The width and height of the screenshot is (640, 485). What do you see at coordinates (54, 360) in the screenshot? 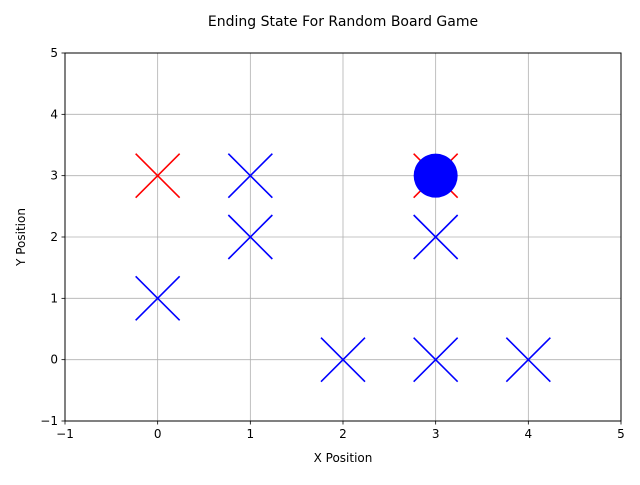
I see `y-tick-label: 0` at bounding box center [54, 360].